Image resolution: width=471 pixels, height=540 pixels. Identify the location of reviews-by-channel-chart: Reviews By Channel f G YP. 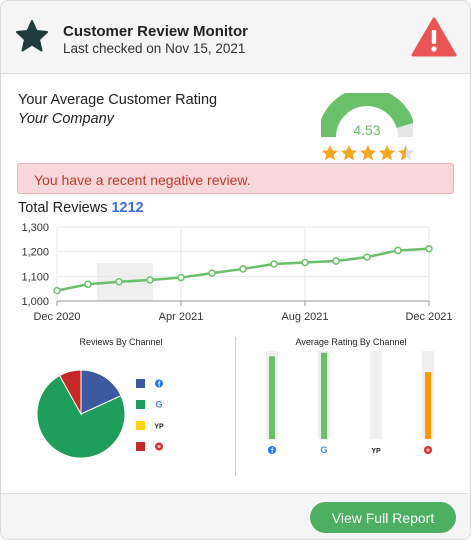
(100, 398).